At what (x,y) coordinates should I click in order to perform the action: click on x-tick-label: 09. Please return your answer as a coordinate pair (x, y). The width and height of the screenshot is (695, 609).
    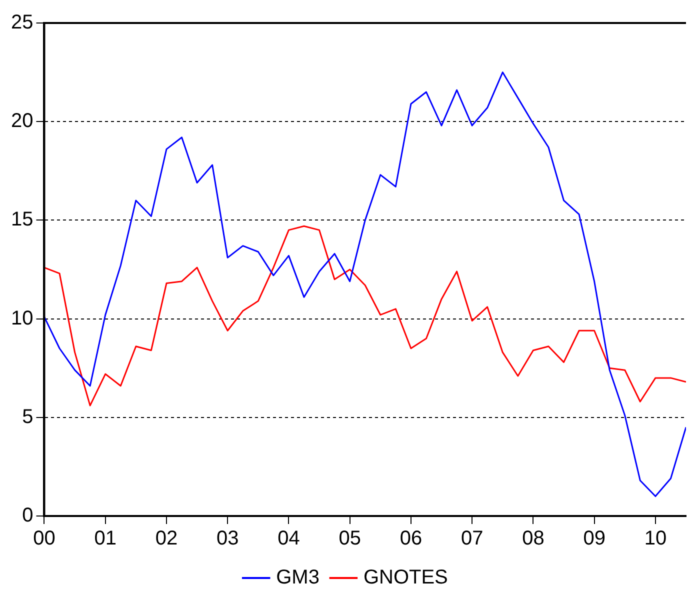
    Looking at the image, I should click on (594, 539).